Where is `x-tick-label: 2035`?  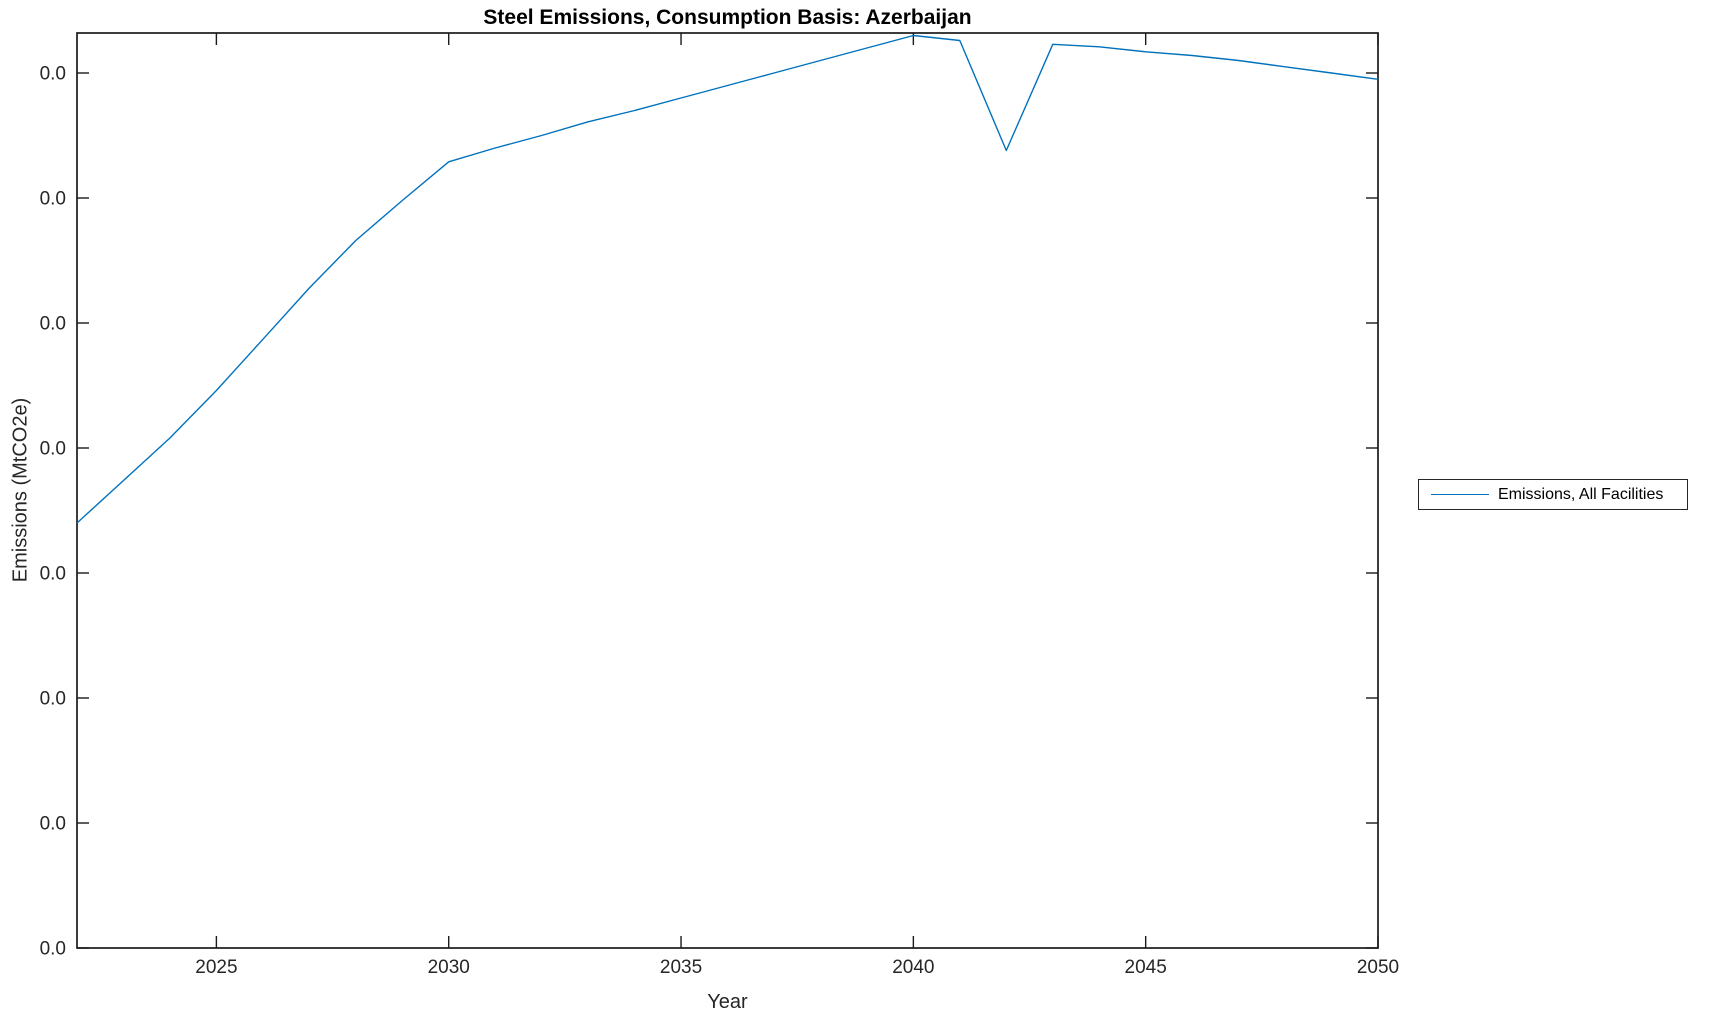 x-tick-label: 2035 is located at coordinates (681, 967).